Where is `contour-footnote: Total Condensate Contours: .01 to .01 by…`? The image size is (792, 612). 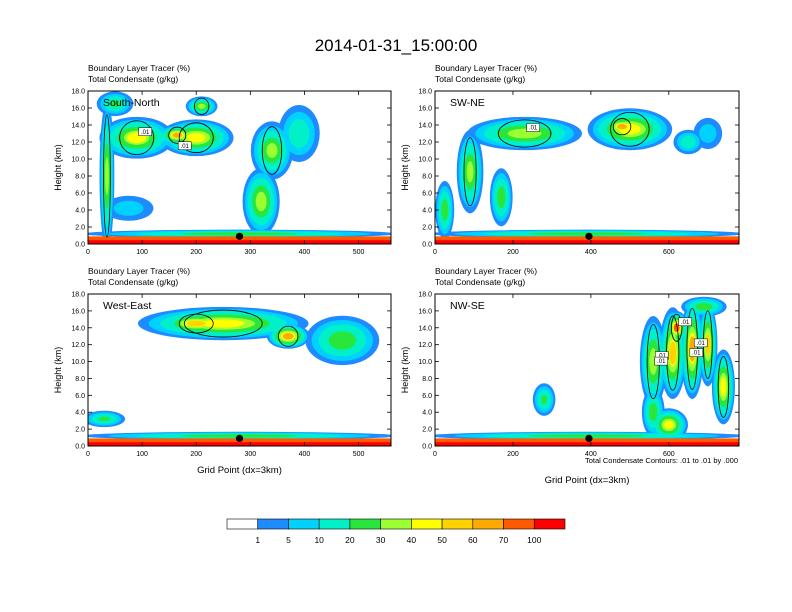 contour-footnote: Total Condensate Contours: .01 to .01 by… is located at coordinates (661, 460).